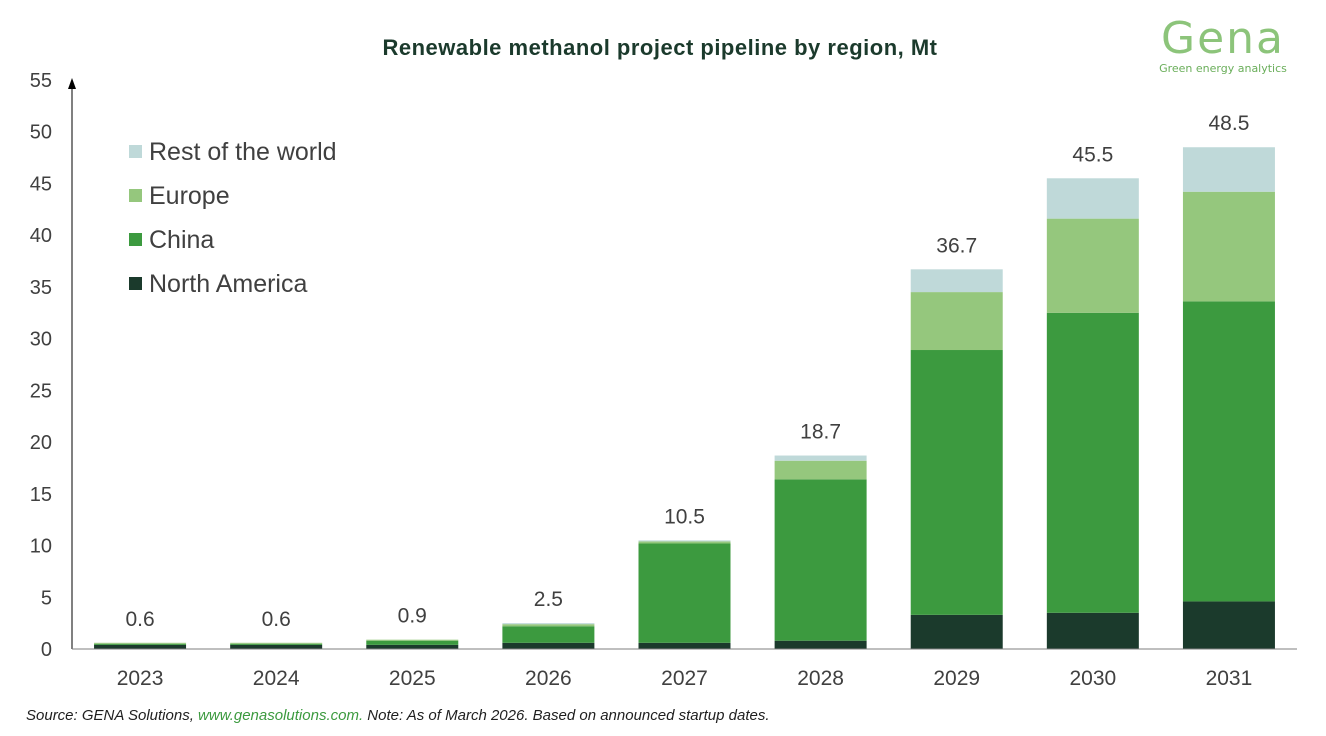 This screenshot has width=1326, height=736. What do you see at coordinates (140, 678) in the screenshot?
I see `x-tick-label: 2023` at bounding box center [140, 678].